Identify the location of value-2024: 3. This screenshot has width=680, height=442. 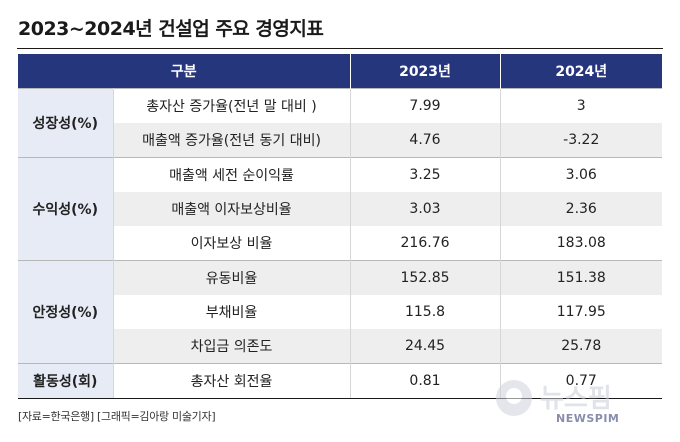
(581, 105).